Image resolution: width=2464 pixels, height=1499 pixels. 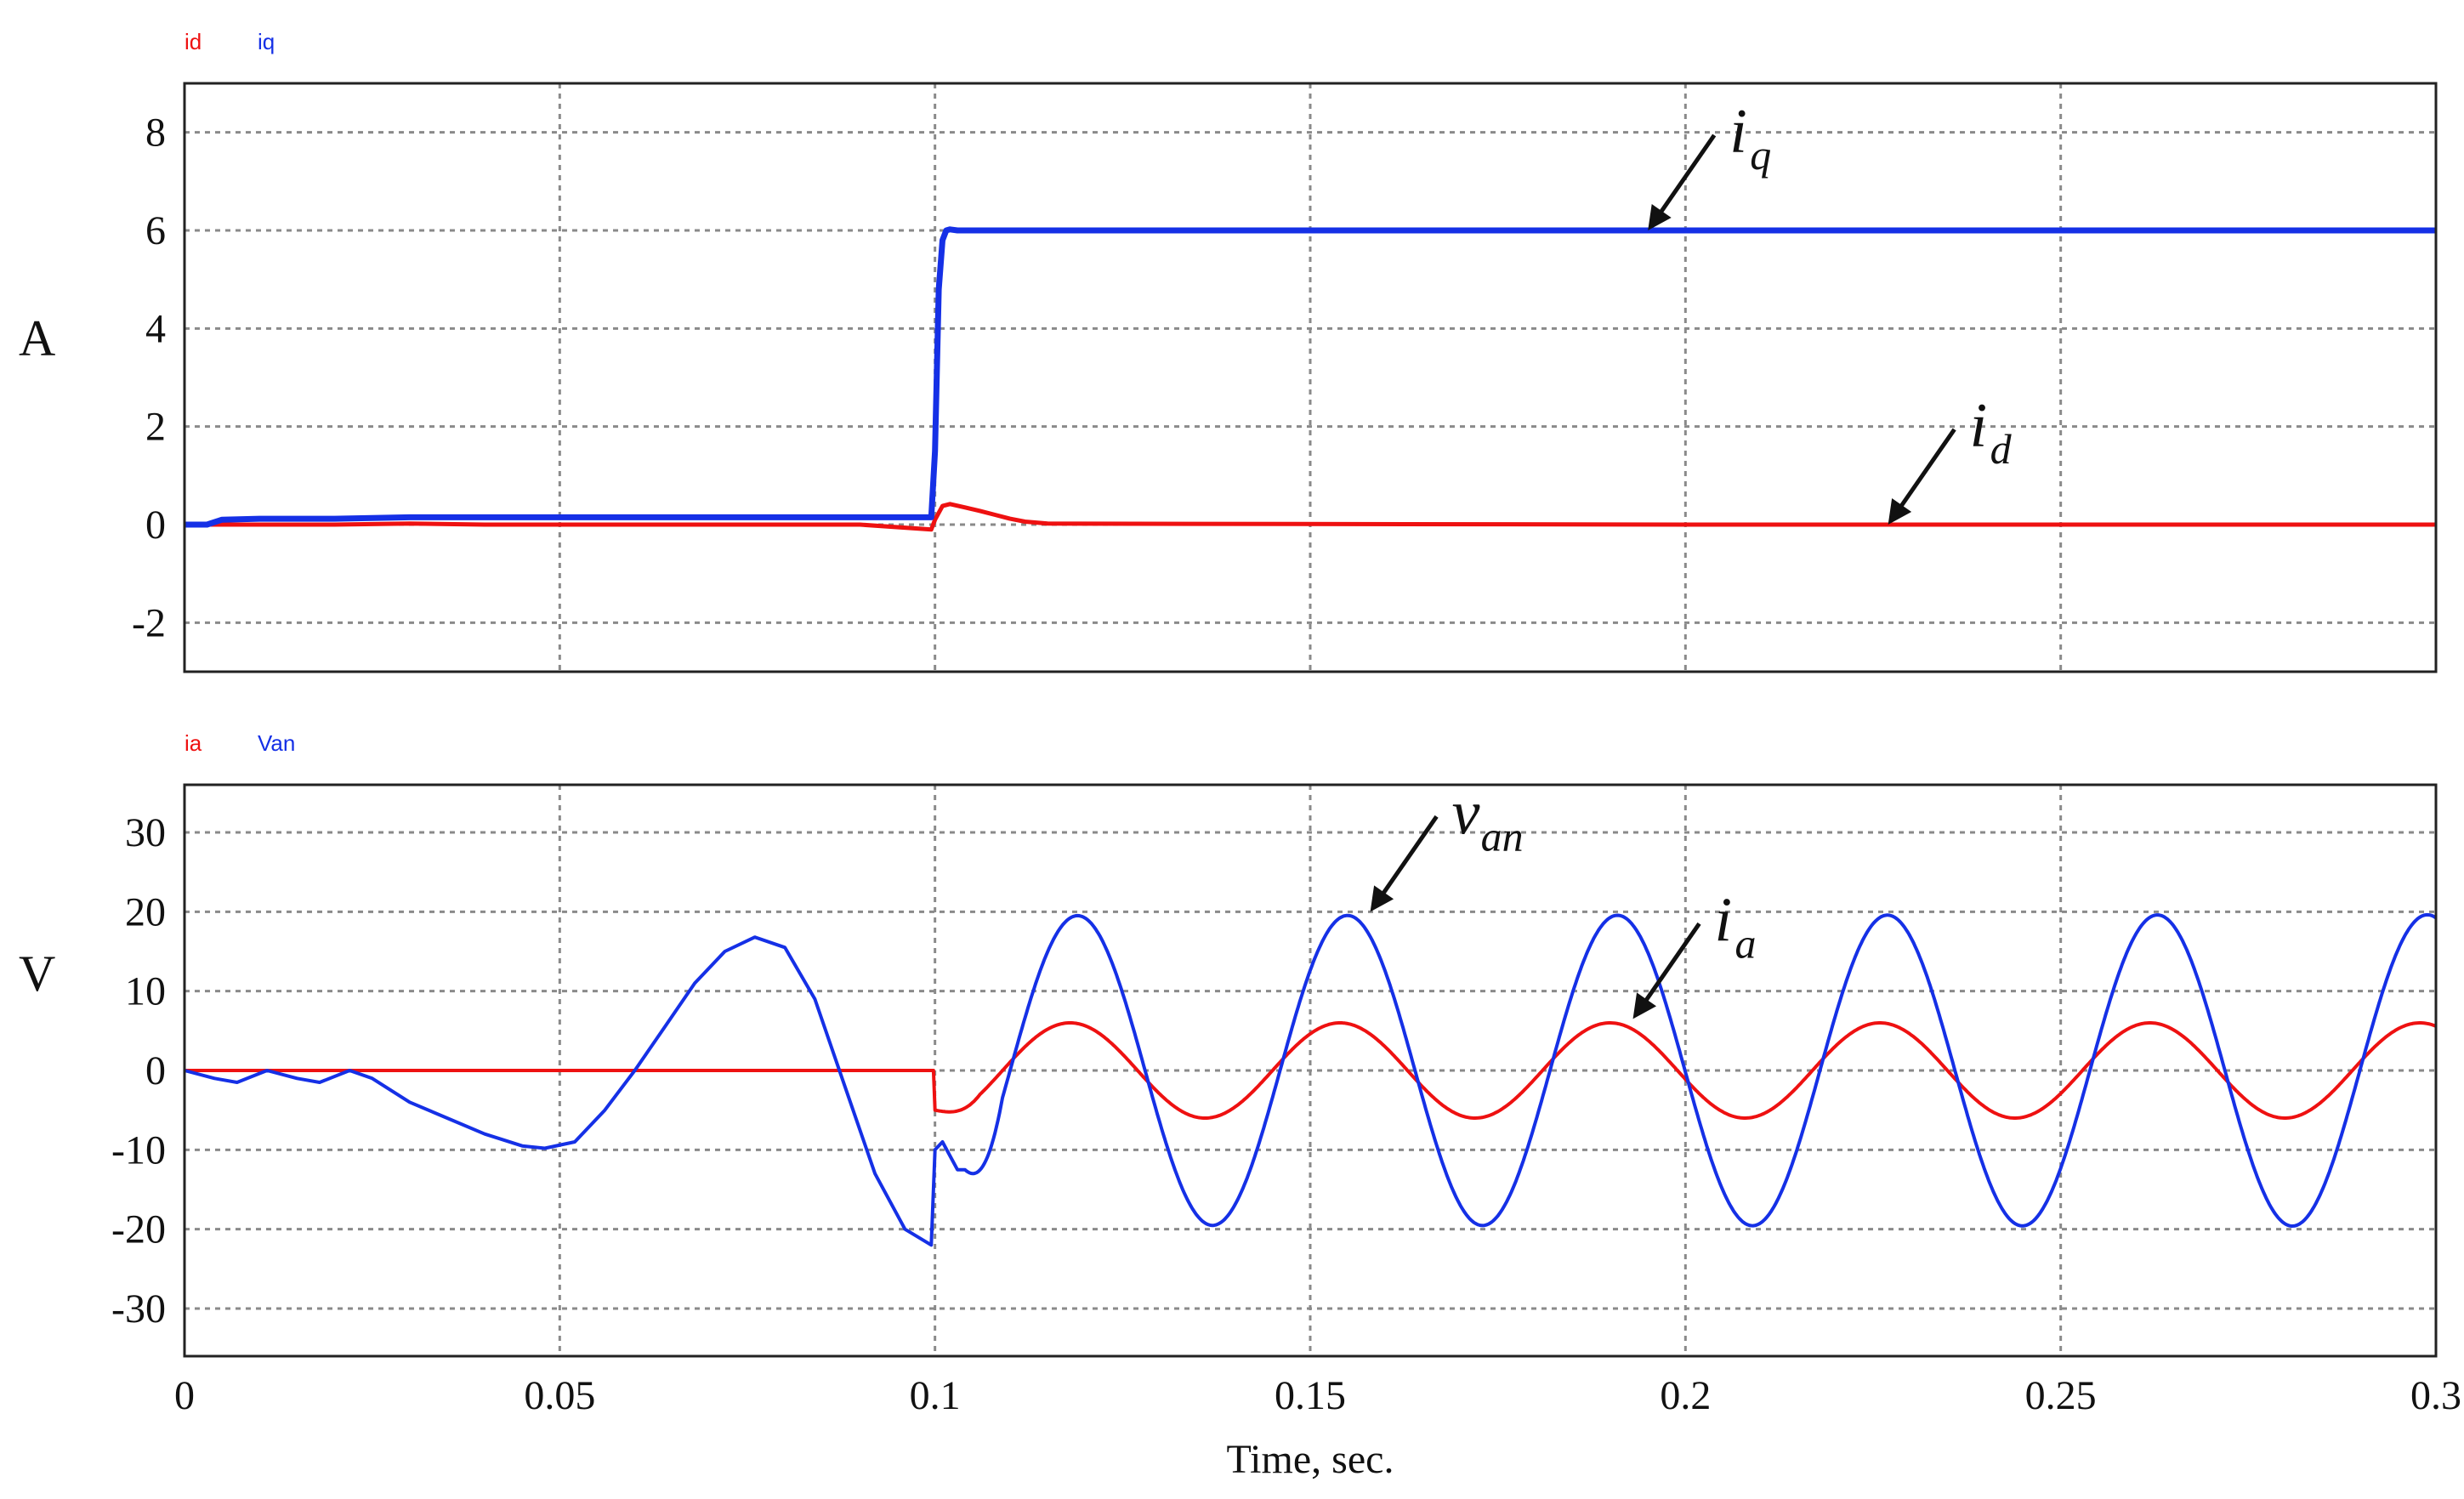 What do you see at coordinates (149, 622) in the screenshot?
I see `top-ytick-label: -2` at bounding box center [149, 622].